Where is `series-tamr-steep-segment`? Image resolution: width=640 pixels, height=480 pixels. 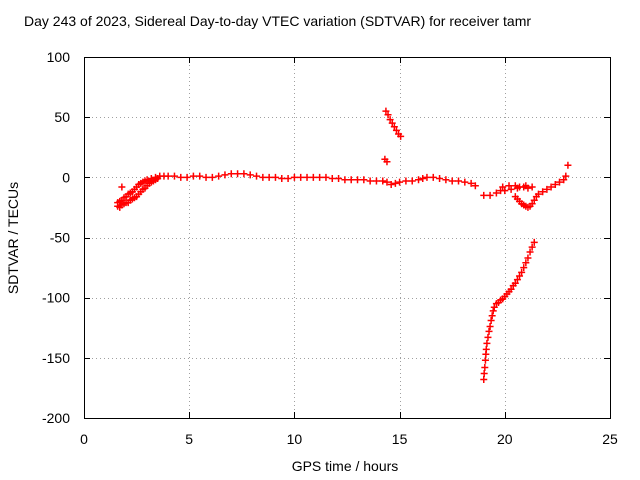
series-tamr-steep-segment is located at coordinates (393, 136).